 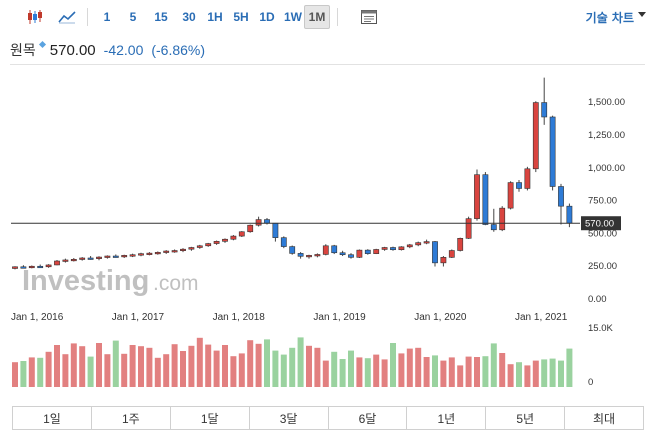 What do you see at coordinates (133, 17) in the screenshot?
I see `interval-5: 5` at bounding box center [133, 17].